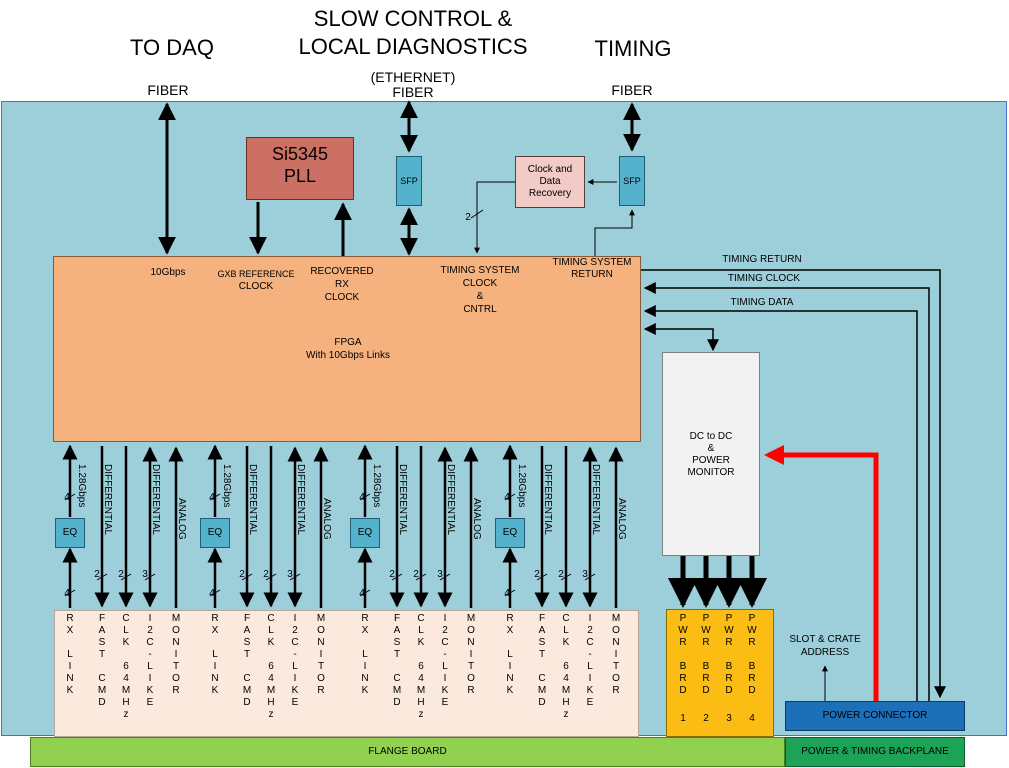 Image resolution: width=1009 pixels, height=768 pixels. What do you see at coordinates (342, 271) in the screenshot?
I see `fpga-recovered-1: RECOVERED` at bounding box center [342, 271].